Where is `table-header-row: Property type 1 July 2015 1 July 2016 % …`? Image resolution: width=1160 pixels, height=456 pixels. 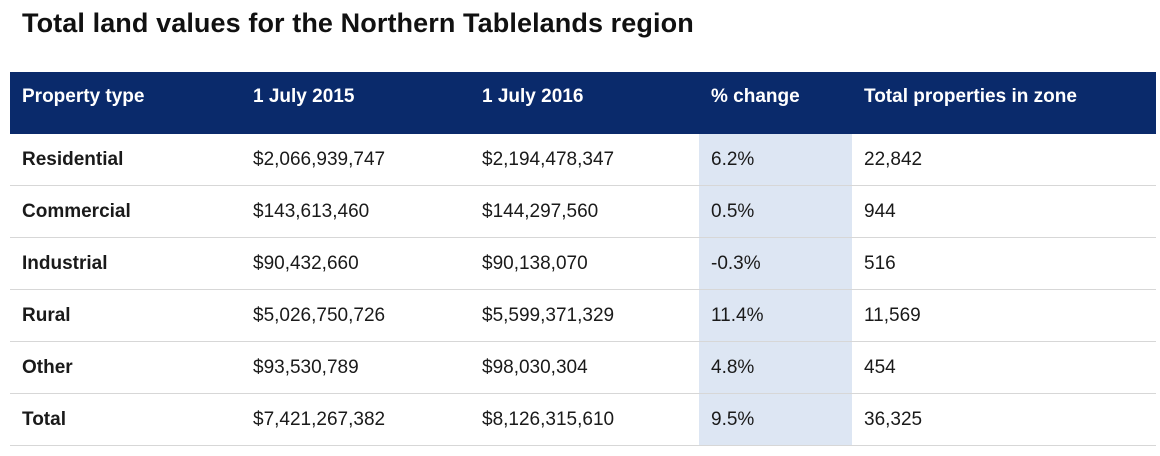 table-header-row: Property type 1 July 2015 1 July 2016 % … is located at coordinates (583, 103).